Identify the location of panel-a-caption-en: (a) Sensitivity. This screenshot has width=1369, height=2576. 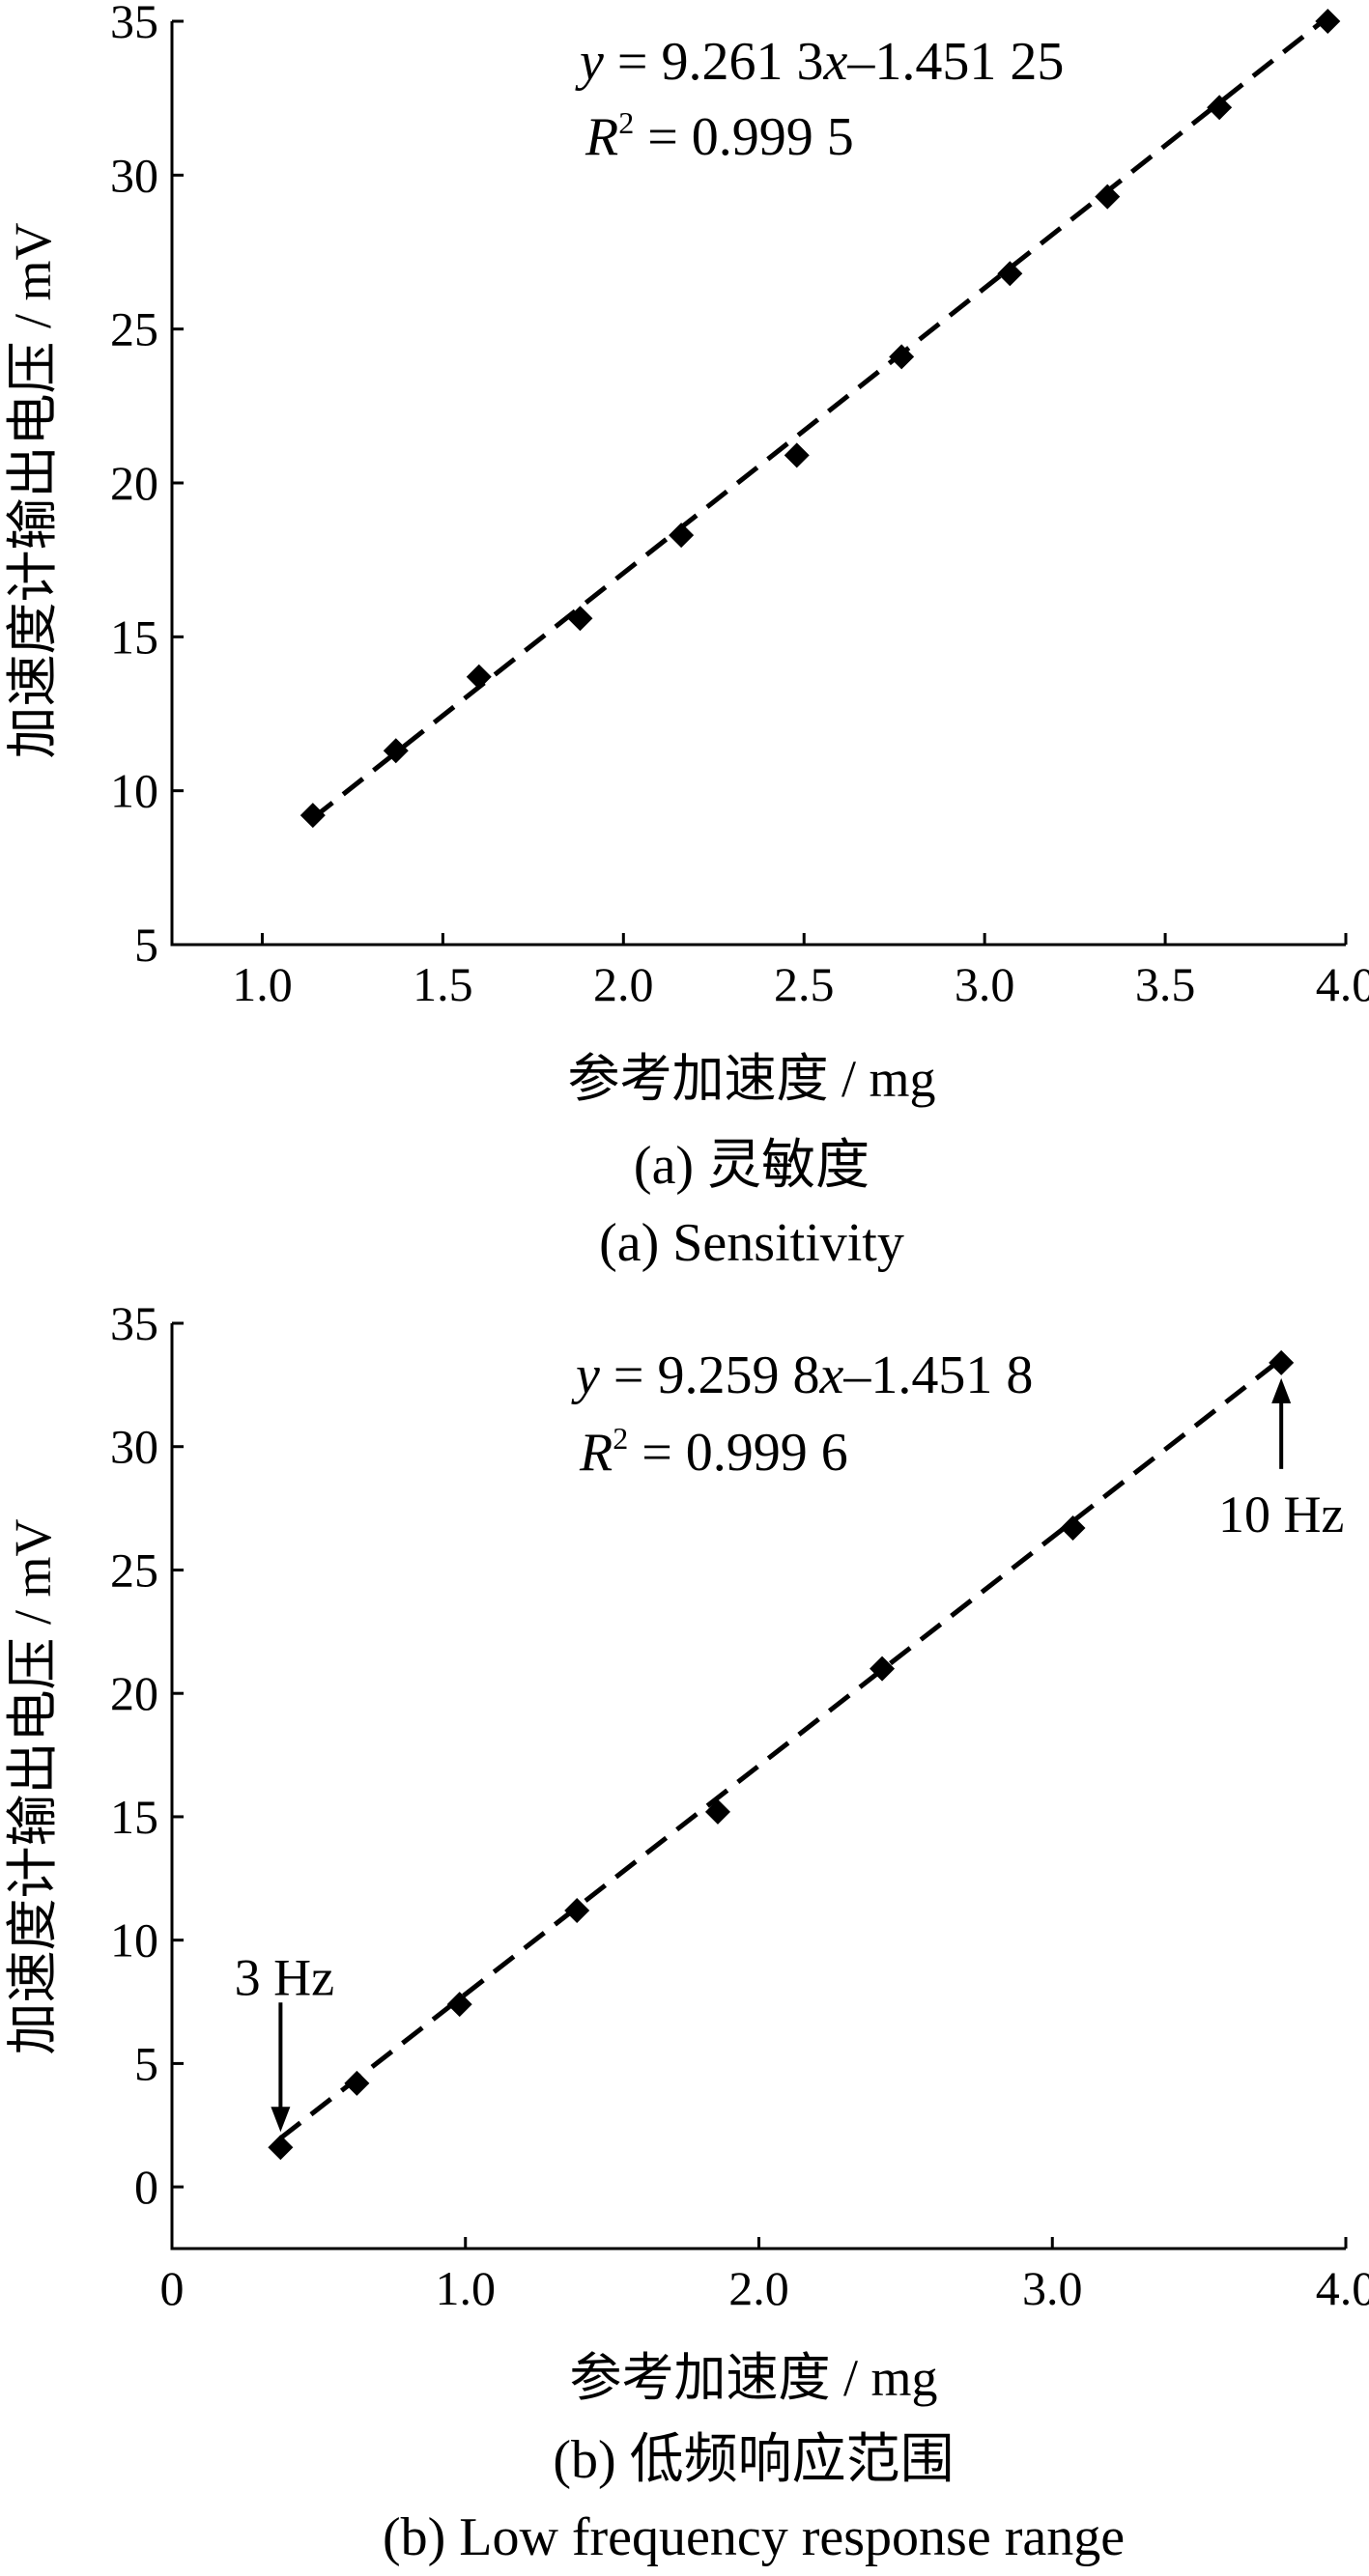
(752, 1243).